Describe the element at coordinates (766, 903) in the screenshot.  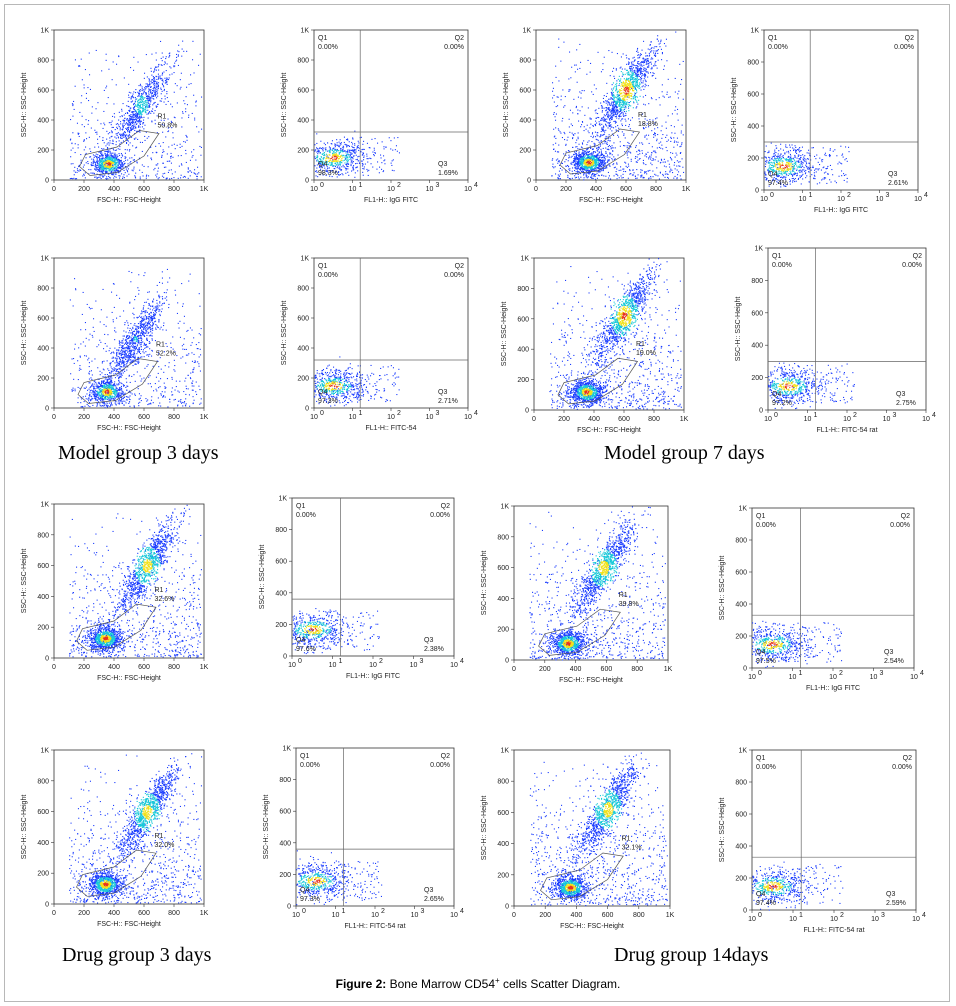
I see `quadrant-q4-percent: 97.4%` at that location.